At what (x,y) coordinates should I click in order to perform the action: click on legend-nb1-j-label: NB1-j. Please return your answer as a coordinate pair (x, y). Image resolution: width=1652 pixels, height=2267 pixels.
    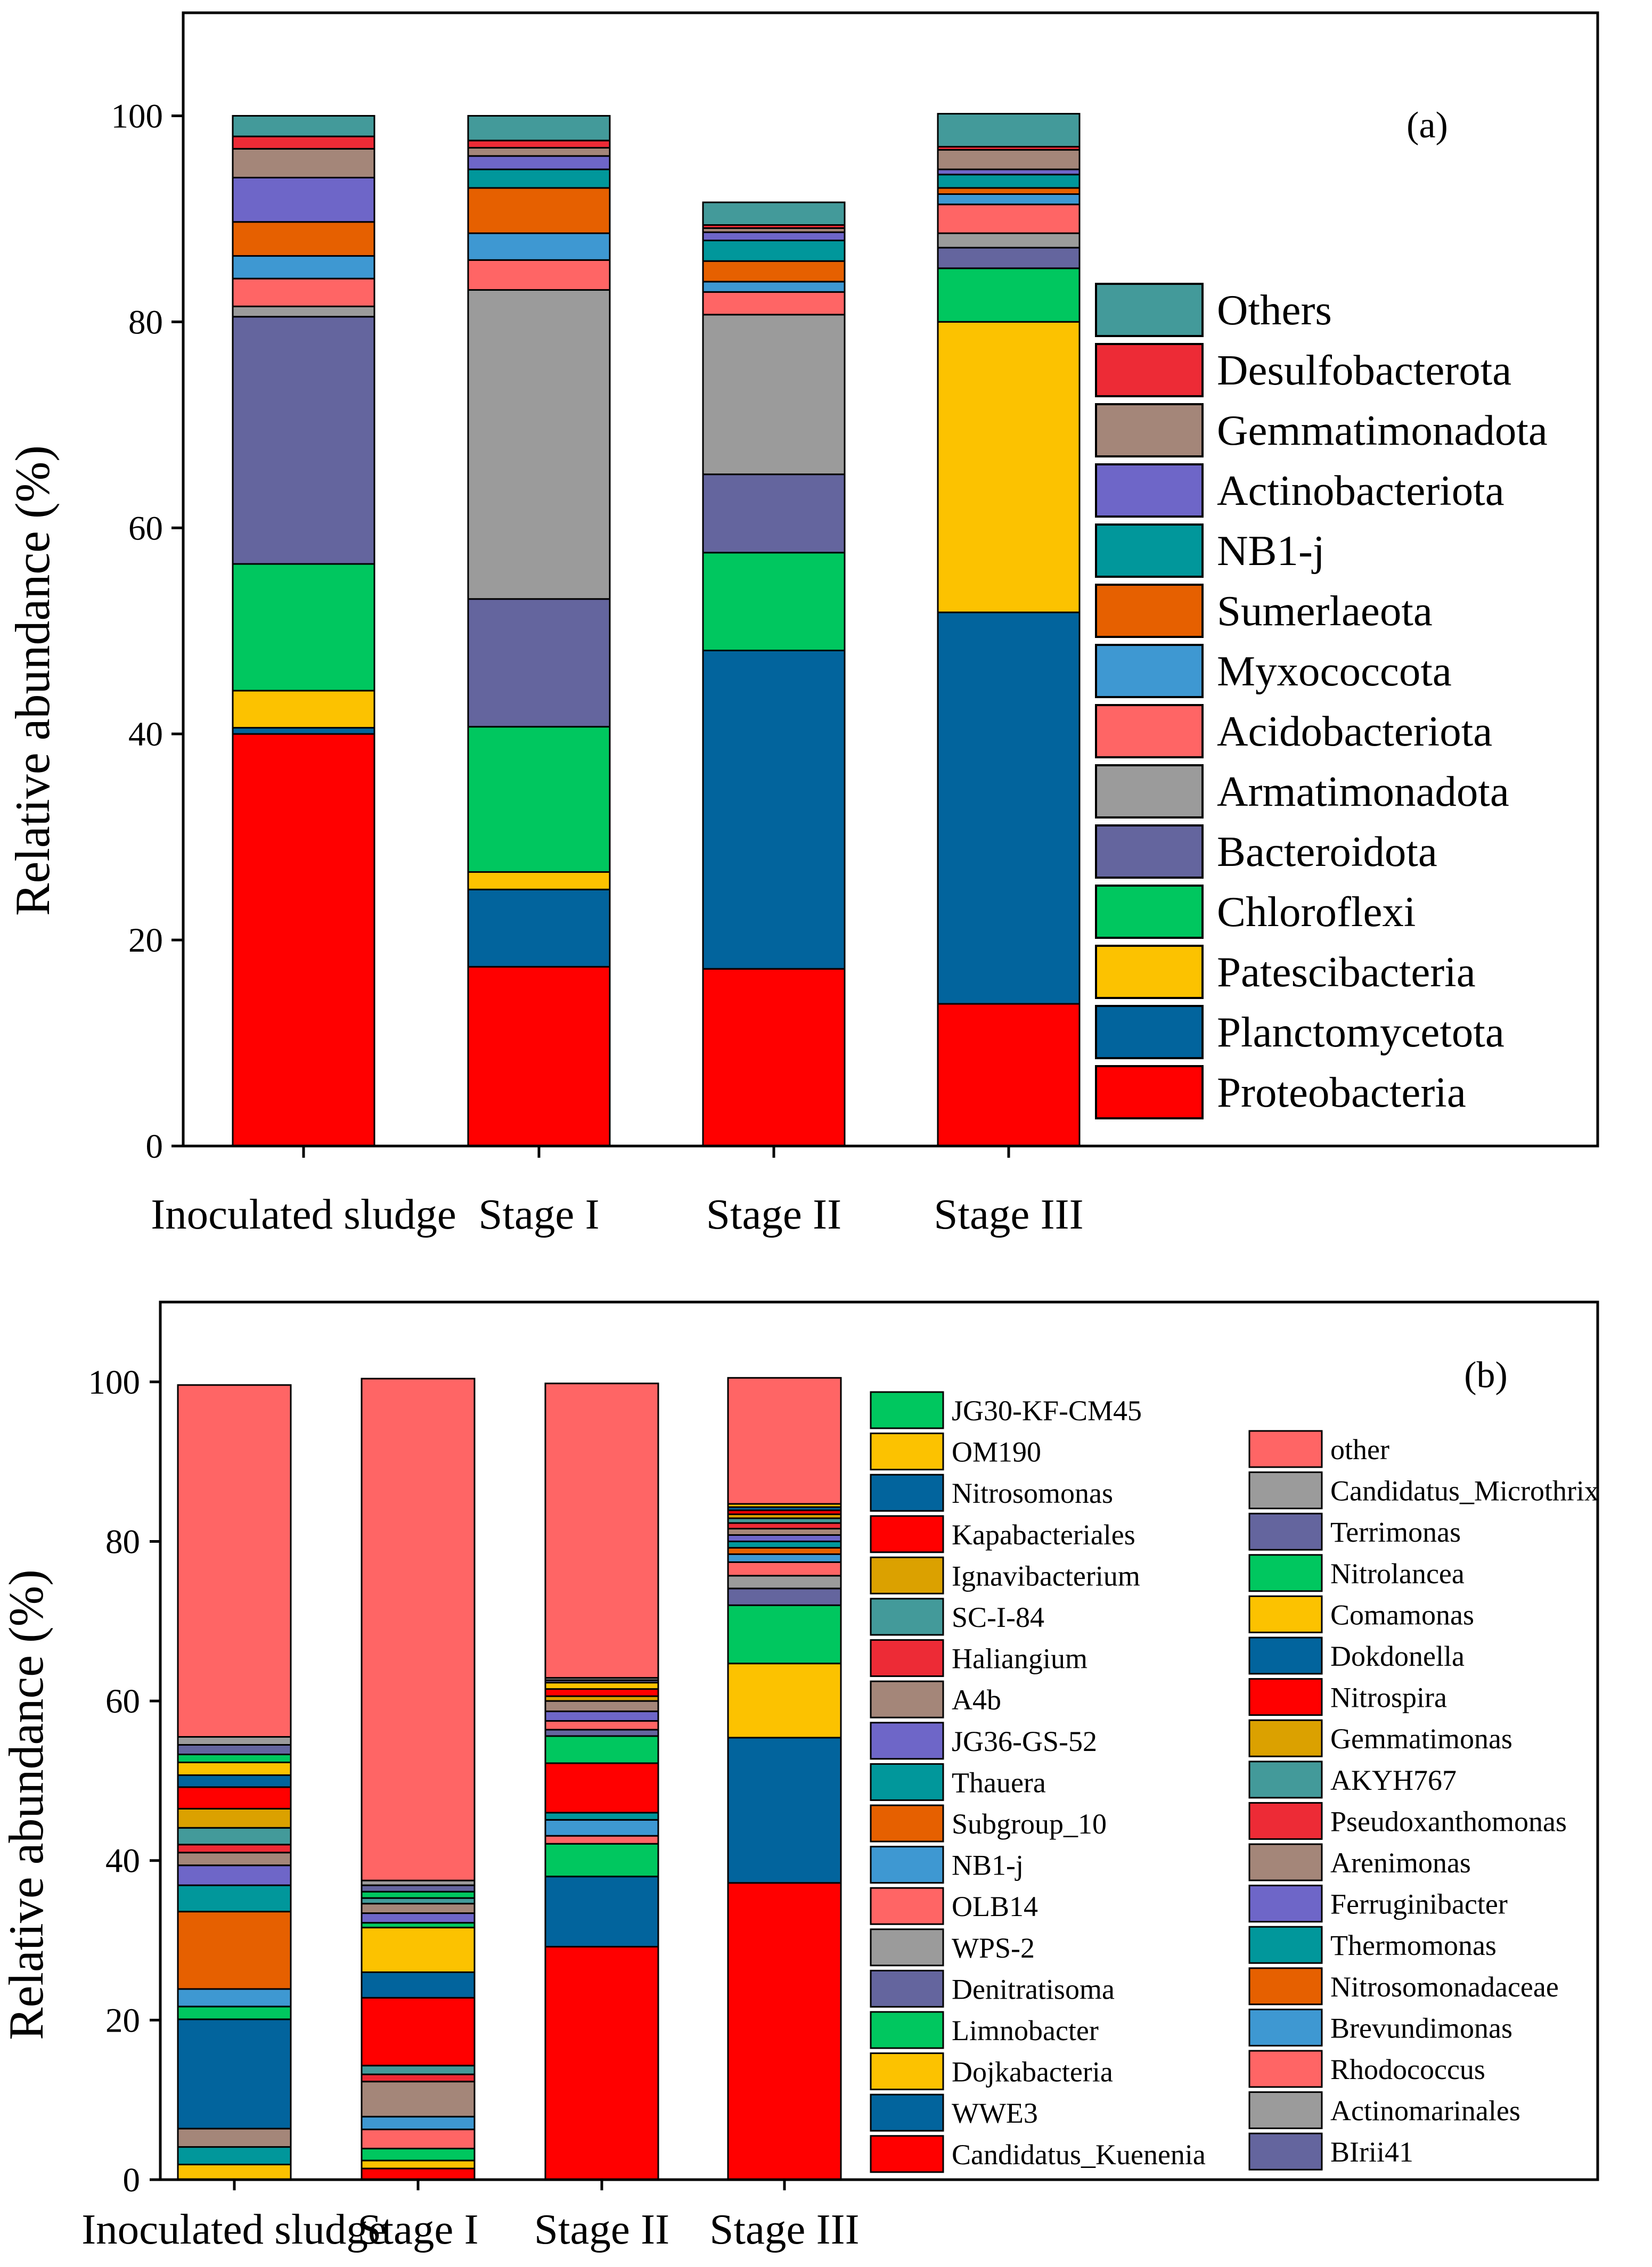
    Looking at the image, I should click on (1271, 551).